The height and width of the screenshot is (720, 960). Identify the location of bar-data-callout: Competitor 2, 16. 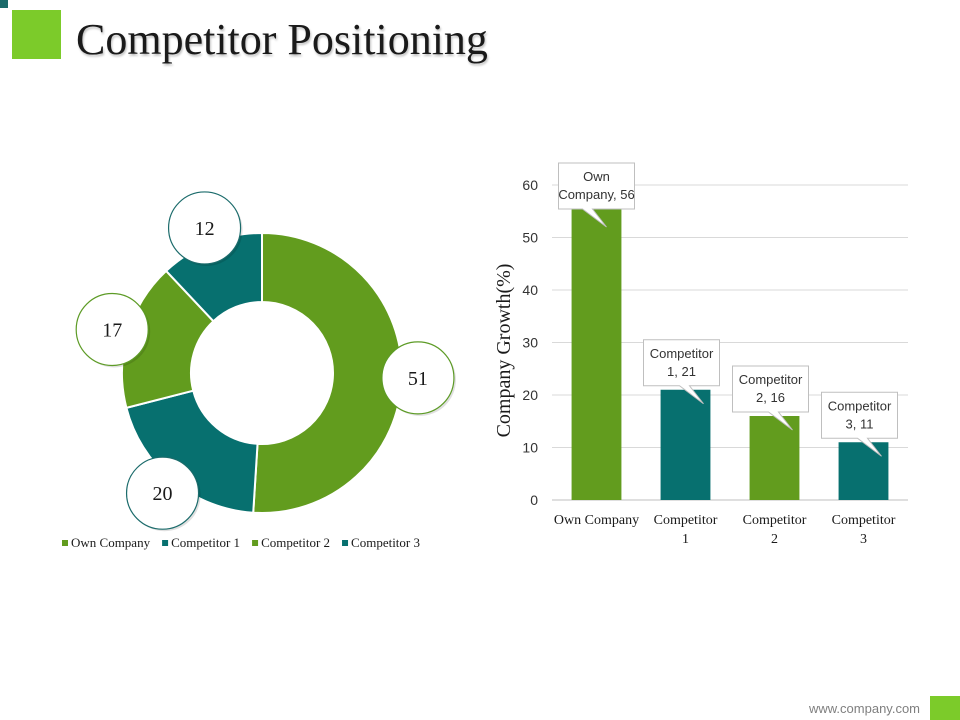
(770, 398).